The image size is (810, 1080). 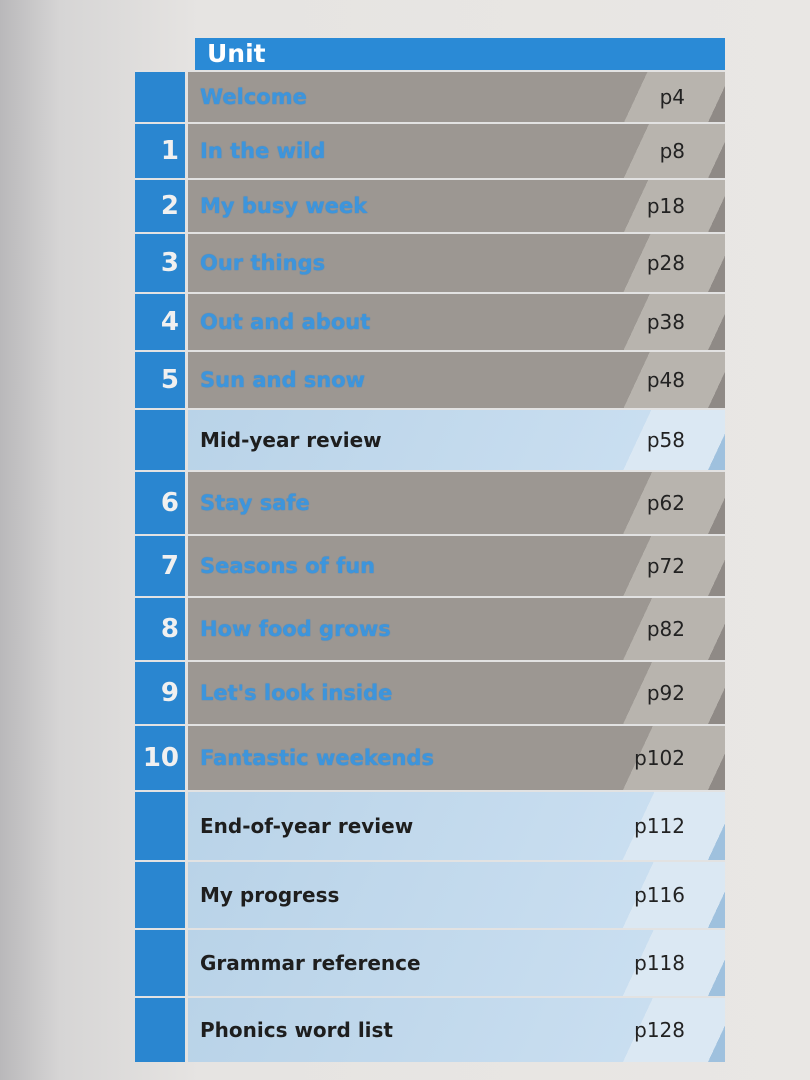 I want to click on toc-row: 7 Seasons of fun p72, so click(x=430, y=565).